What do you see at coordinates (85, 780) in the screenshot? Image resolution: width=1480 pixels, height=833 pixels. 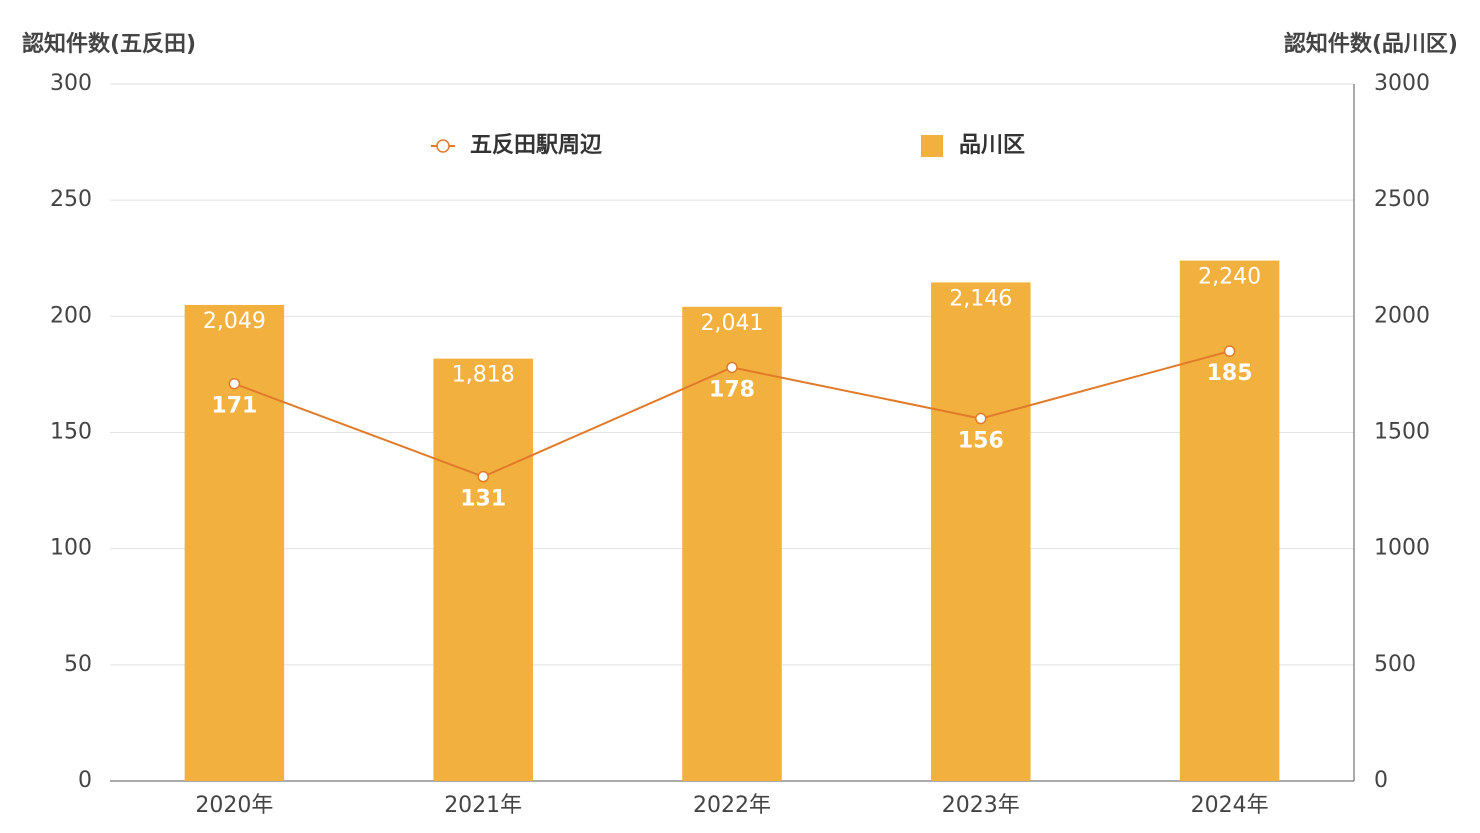 I see `y-tick-label: 0` at bounding box center [85, 780].